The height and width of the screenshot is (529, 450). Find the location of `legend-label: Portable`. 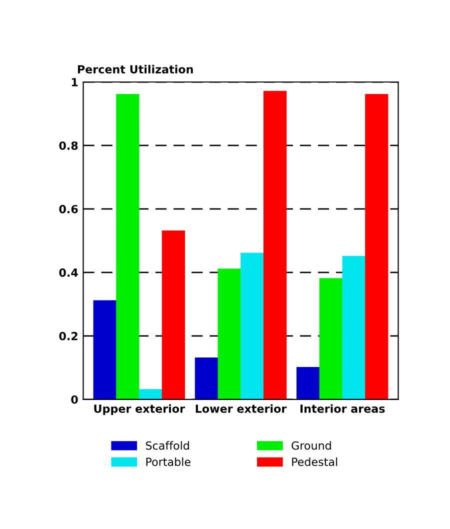

legend-label: Portable is located at coordinates (168, 461).